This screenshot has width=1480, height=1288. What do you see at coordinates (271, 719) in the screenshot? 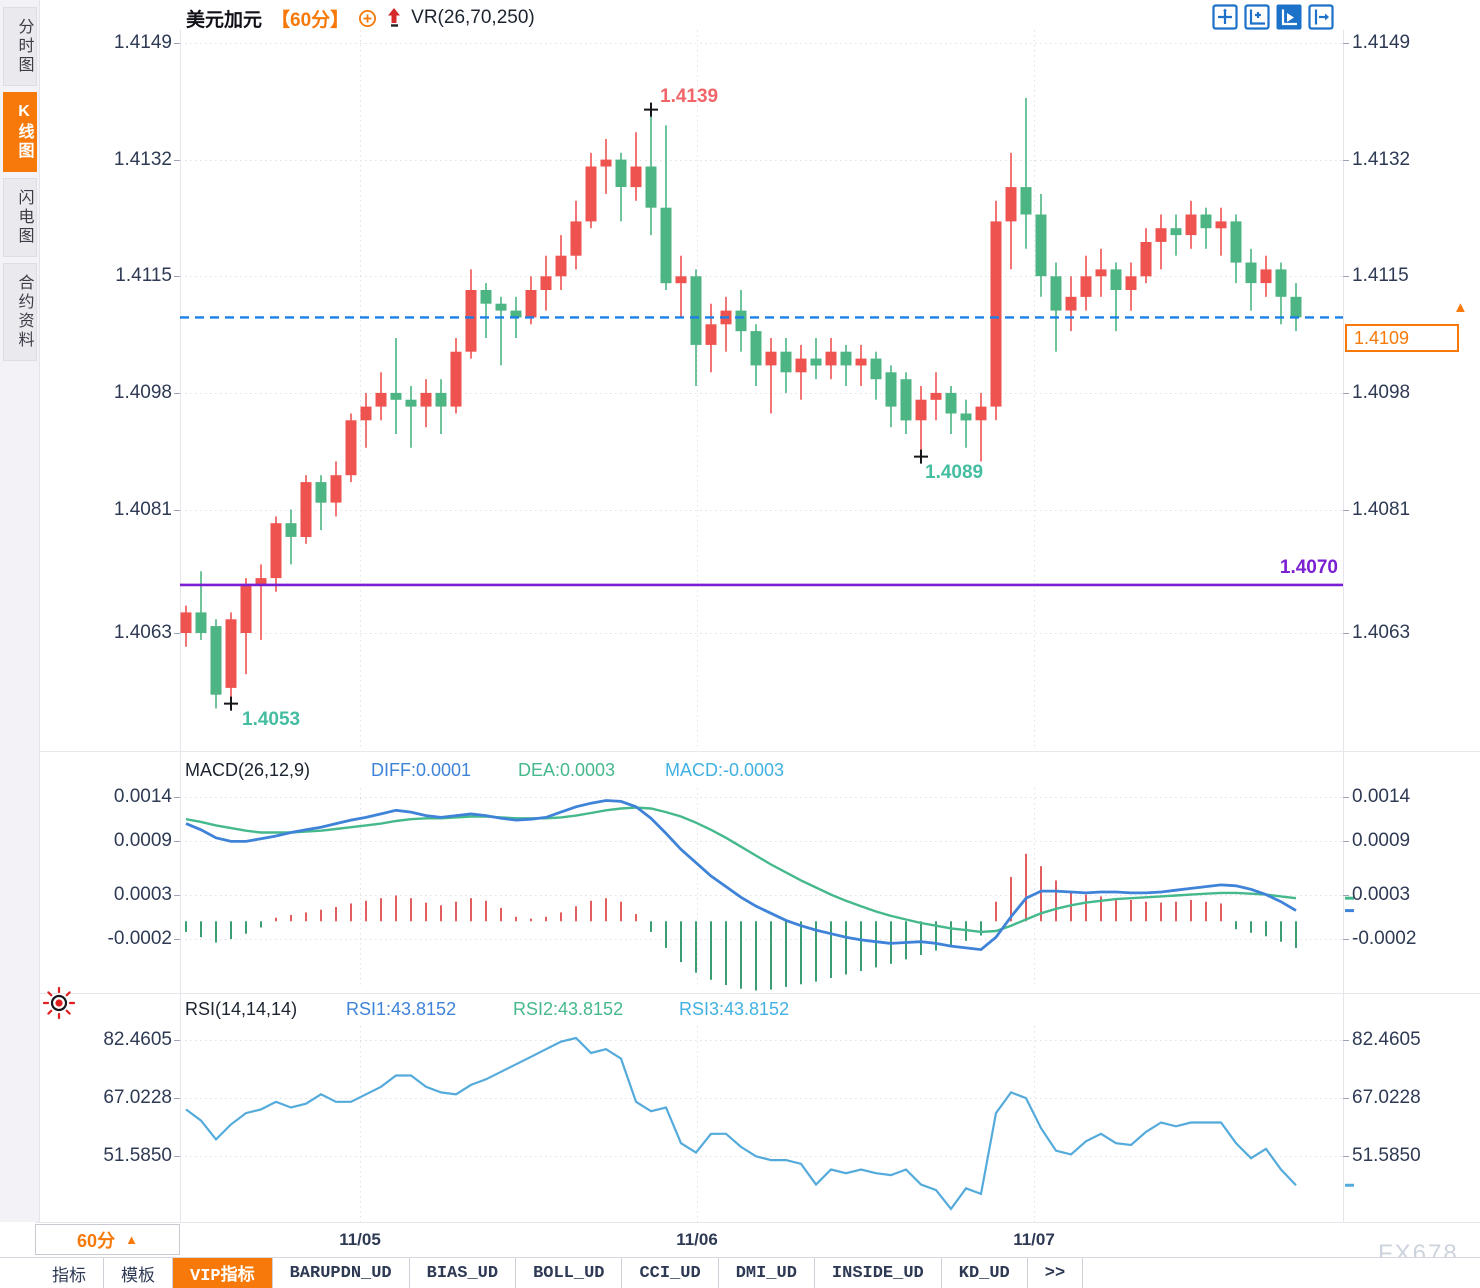
I see `low-price-annotation: 1.4053` at bounding box center [271, 719].